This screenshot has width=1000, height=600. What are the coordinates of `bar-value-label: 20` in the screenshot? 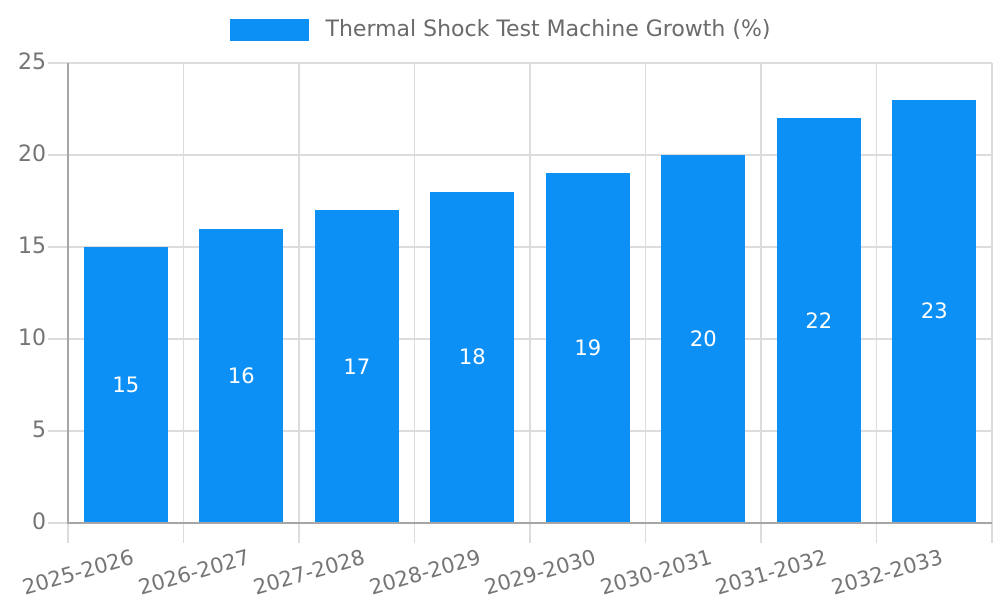 It's located at (703, 339).